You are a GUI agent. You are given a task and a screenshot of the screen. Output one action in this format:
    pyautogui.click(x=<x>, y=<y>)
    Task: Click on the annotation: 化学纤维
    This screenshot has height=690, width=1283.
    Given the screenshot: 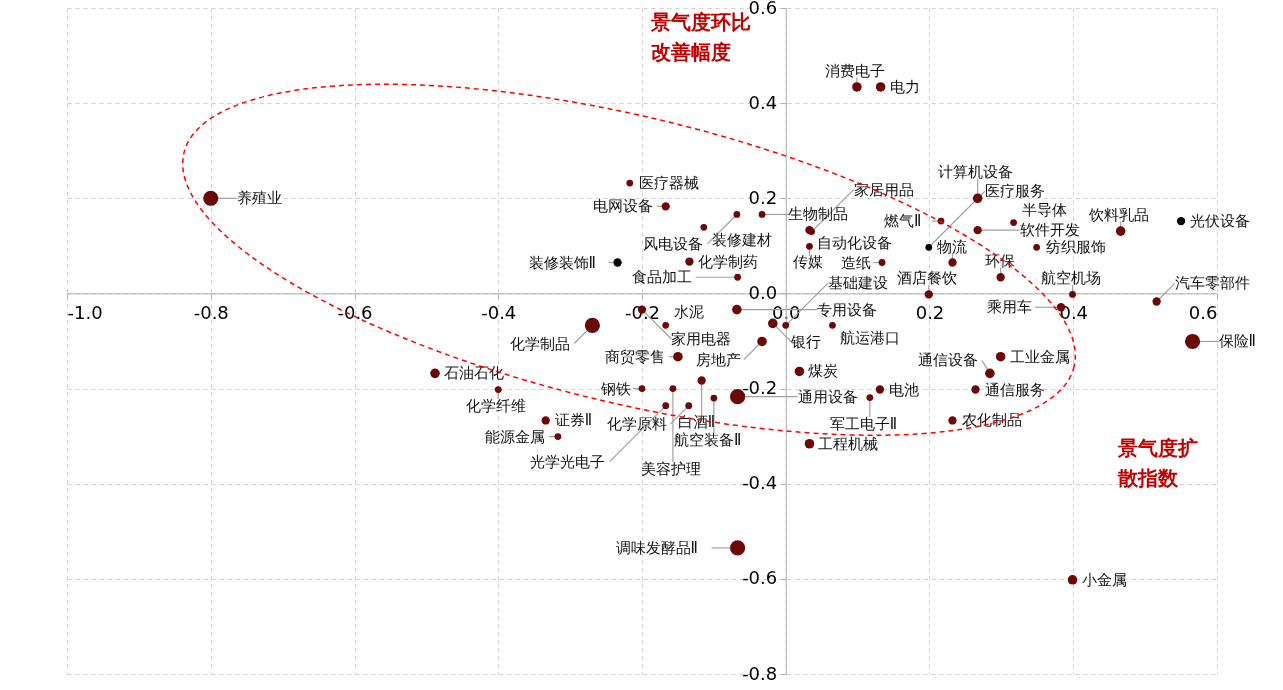 What is the action you would take?
    pyautogui.click(x=496, y=405)
    